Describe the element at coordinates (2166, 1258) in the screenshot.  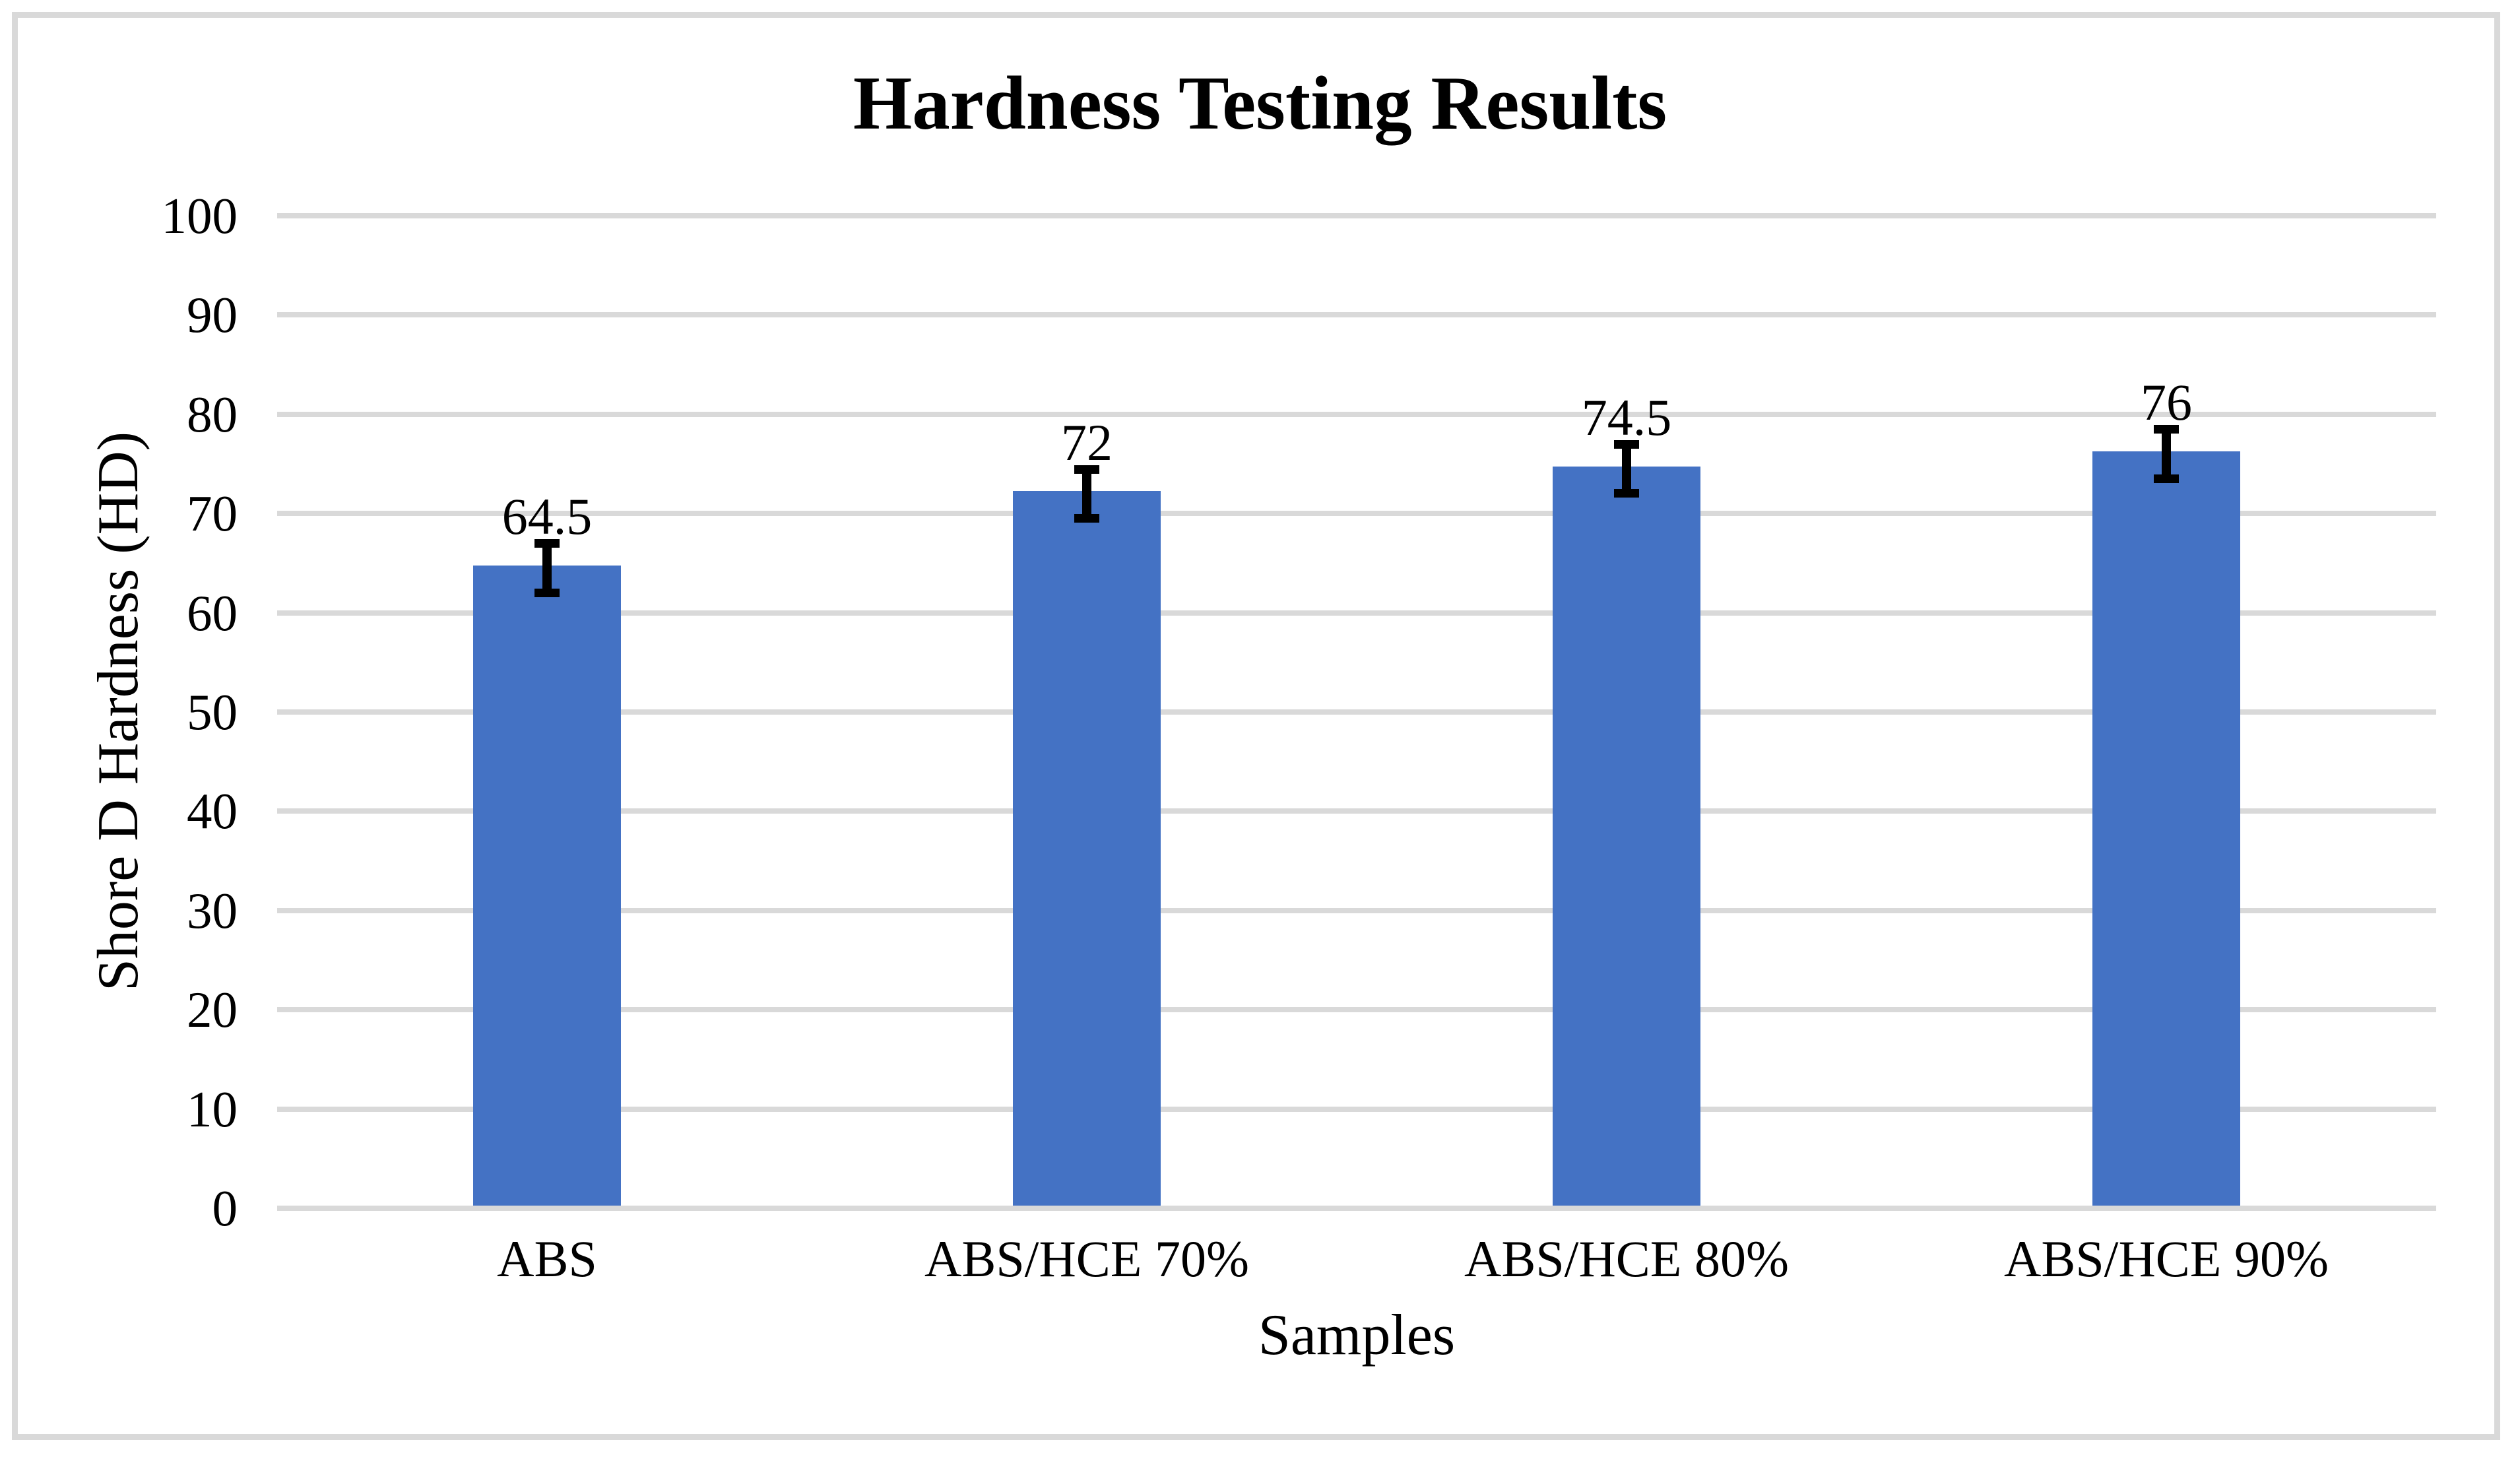
I see `category-label: ABS/HCE 90%` at that location.